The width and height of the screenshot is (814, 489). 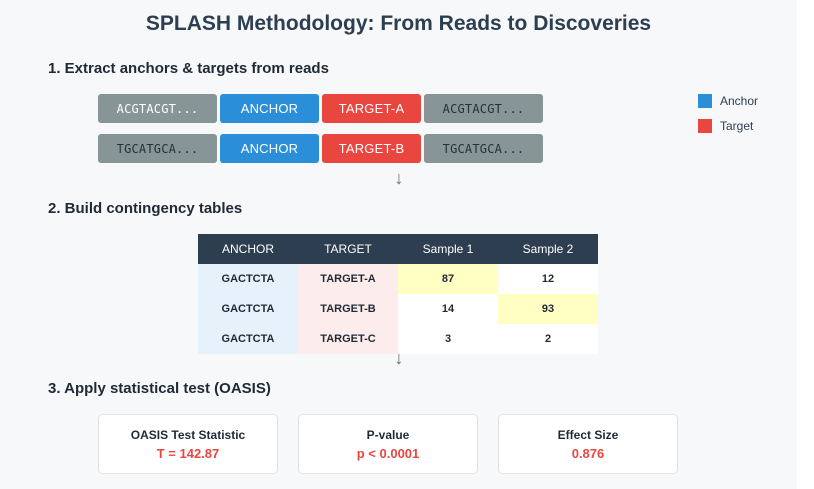 I want to click on result-value: 0.876, so click(x=588, y=453).